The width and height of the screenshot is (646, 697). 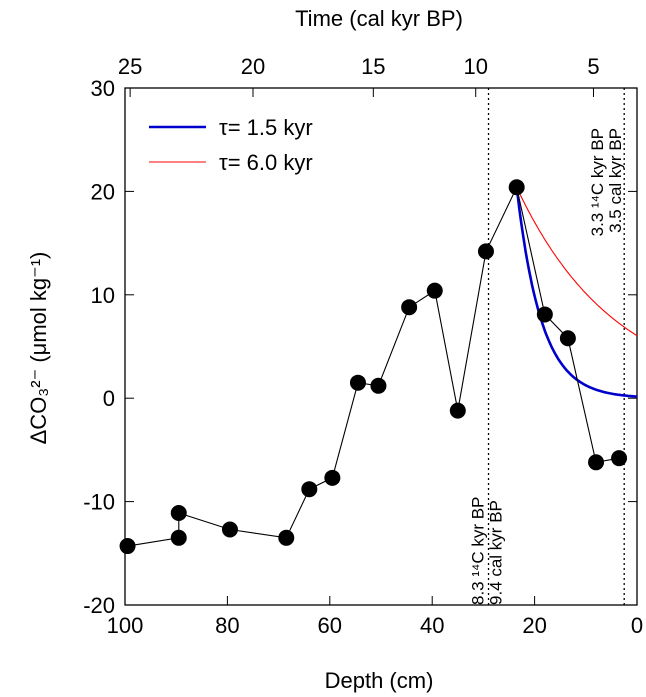 I want to click on top-tick-label: 5, so click(x=593, y=66).